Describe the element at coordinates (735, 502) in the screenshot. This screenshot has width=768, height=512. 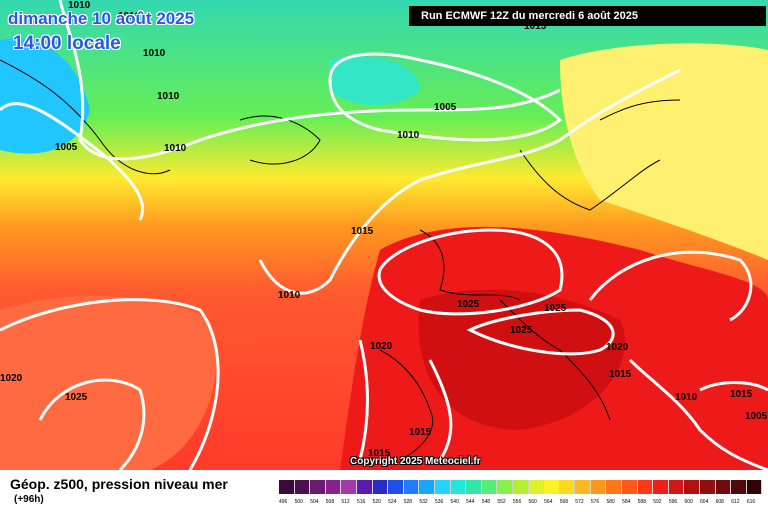
I see `color-scale-tick: 612` at that location.